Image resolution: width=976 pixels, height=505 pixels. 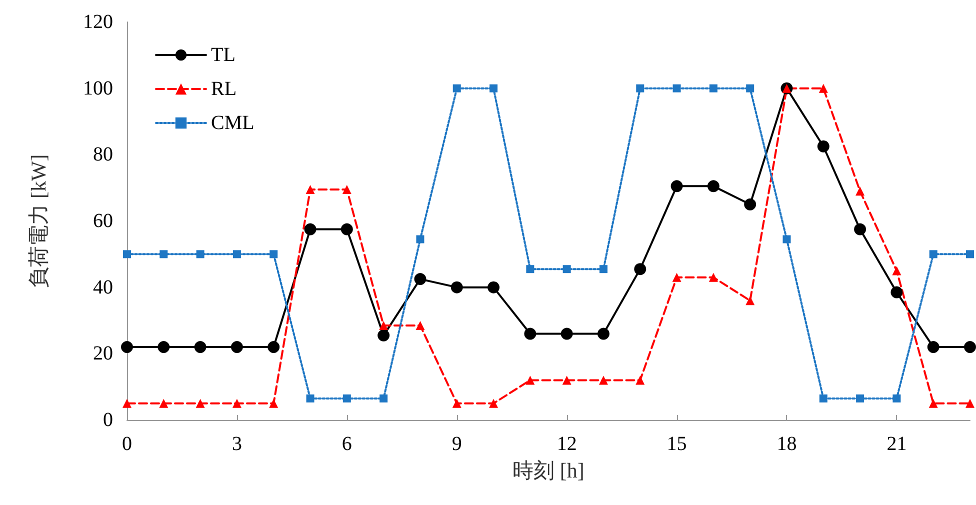 I want to click on legend-label: RL, so click(x=224, y=89).